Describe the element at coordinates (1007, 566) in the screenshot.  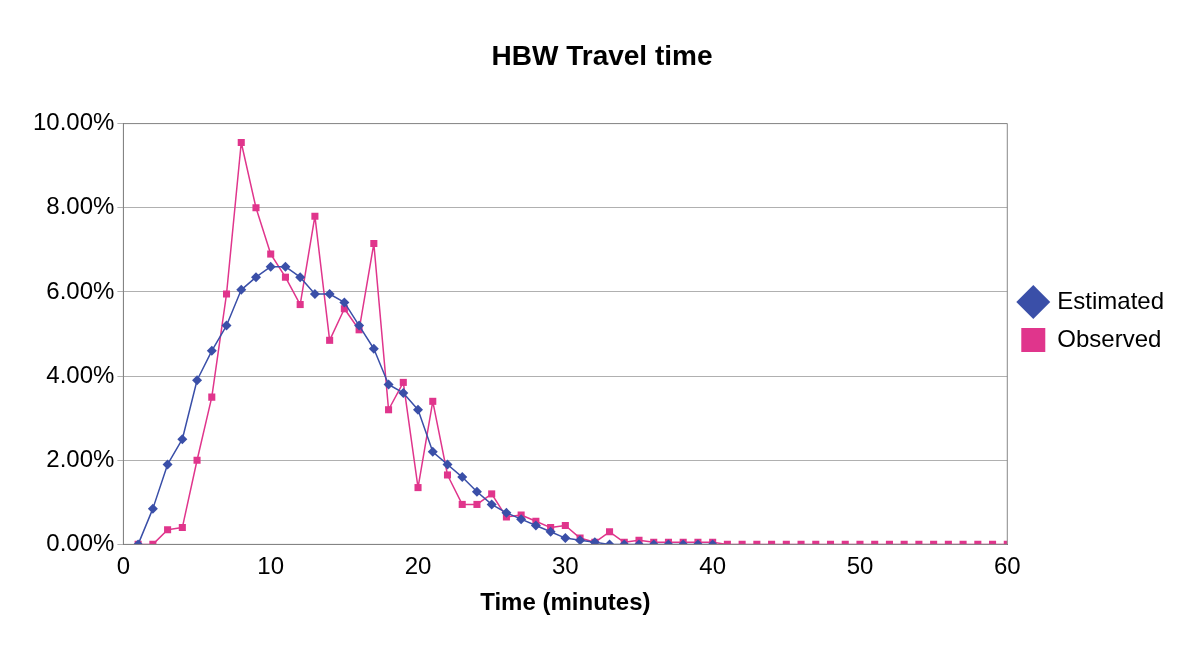
I see `x-tick-label: 60` at that location.